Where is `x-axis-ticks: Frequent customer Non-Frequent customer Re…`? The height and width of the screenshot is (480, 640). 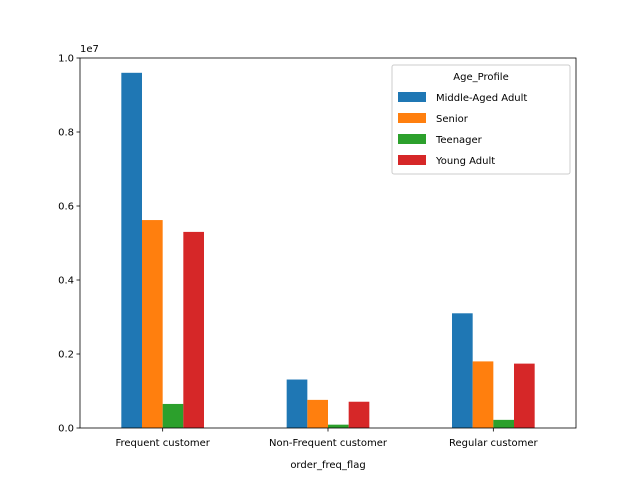
x-axis-ticks: Frequent customer Non-Frequent customer Re… is located at coordinates (327, 438).